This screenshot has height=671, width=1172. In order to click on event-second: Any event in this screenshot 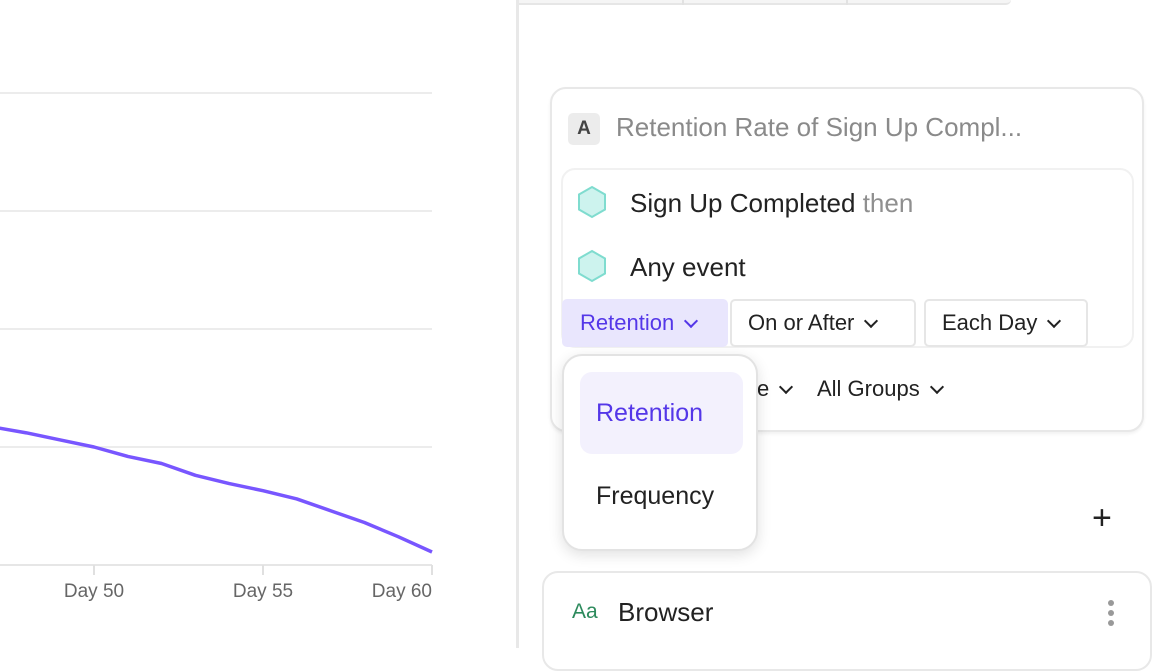, I will do `click(688, 267)`.